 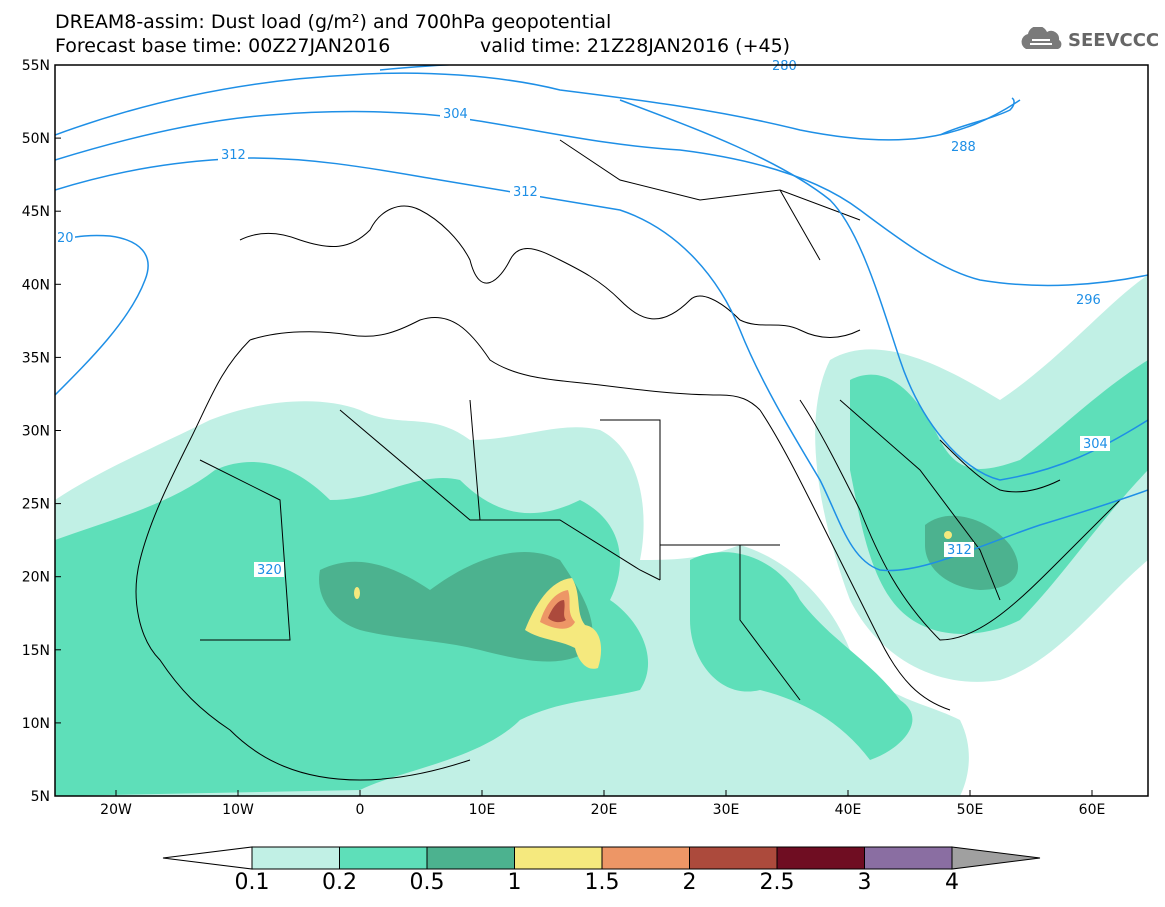 I want to click on coastline-red-sea, so click(x=855, y=560).